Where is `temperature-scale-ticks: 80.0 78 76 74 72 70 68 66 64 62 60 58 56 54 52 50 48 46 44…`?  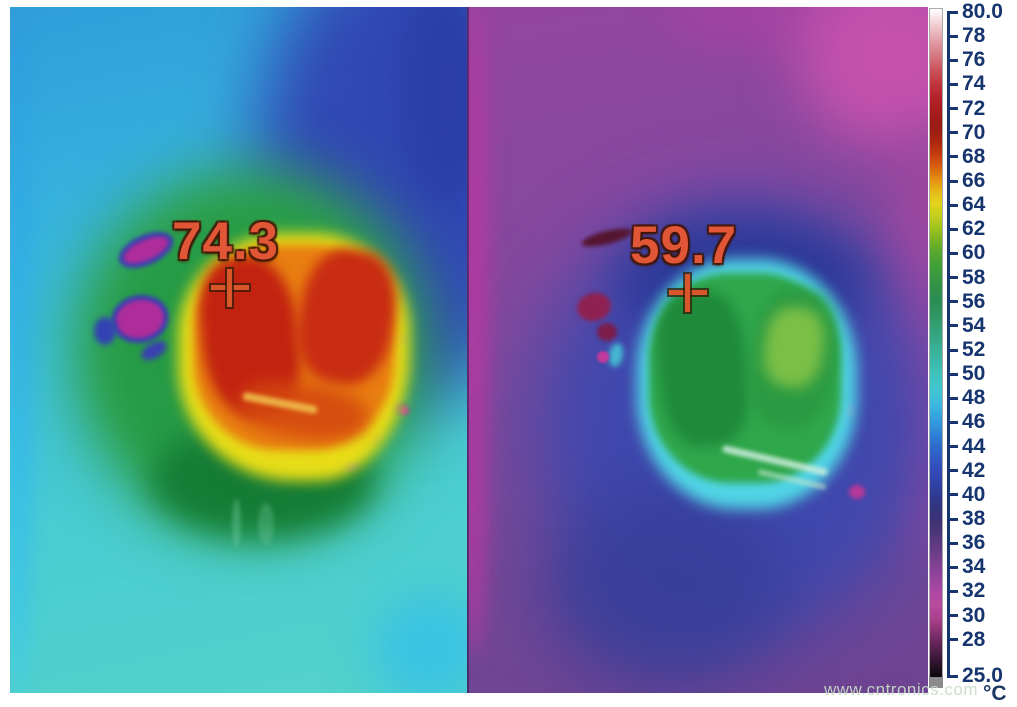
temperature-scale-ticks: 80.0 78 76 74 72 70 68 66 64 62 60 58 56 54 52 50 48 46 44… is located at coordinates (981, 353).